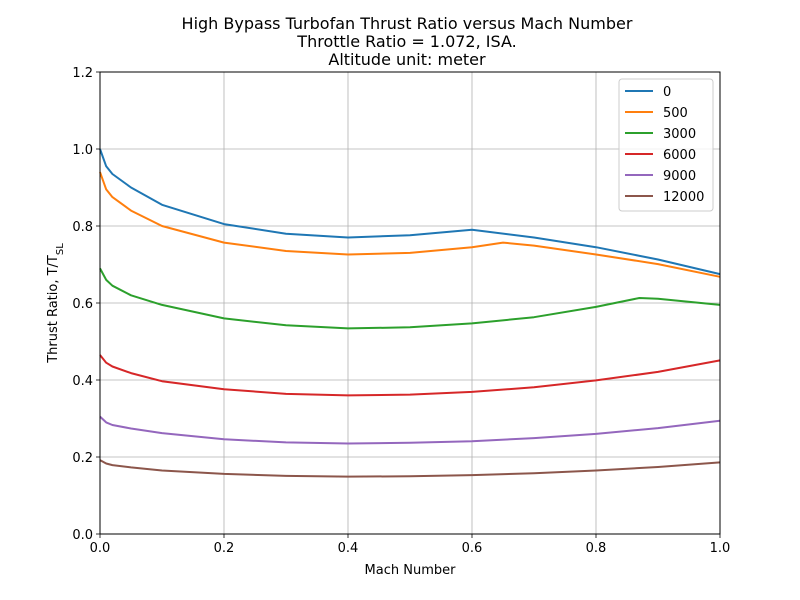 Image resolution: width=800 pixels, height=600 pixels. What do you see at coordinates (82, 535) in the screenshot?
I see `y-tick-label: 0.0` at bounding box center [82, 535].